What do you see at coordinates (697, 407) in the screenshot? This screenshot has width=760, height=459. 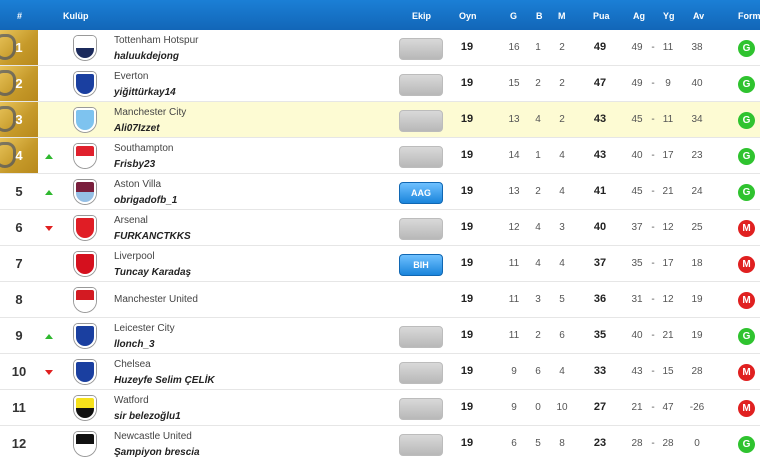 I see `stat-gd: -26` at bounding box center [697, 407].